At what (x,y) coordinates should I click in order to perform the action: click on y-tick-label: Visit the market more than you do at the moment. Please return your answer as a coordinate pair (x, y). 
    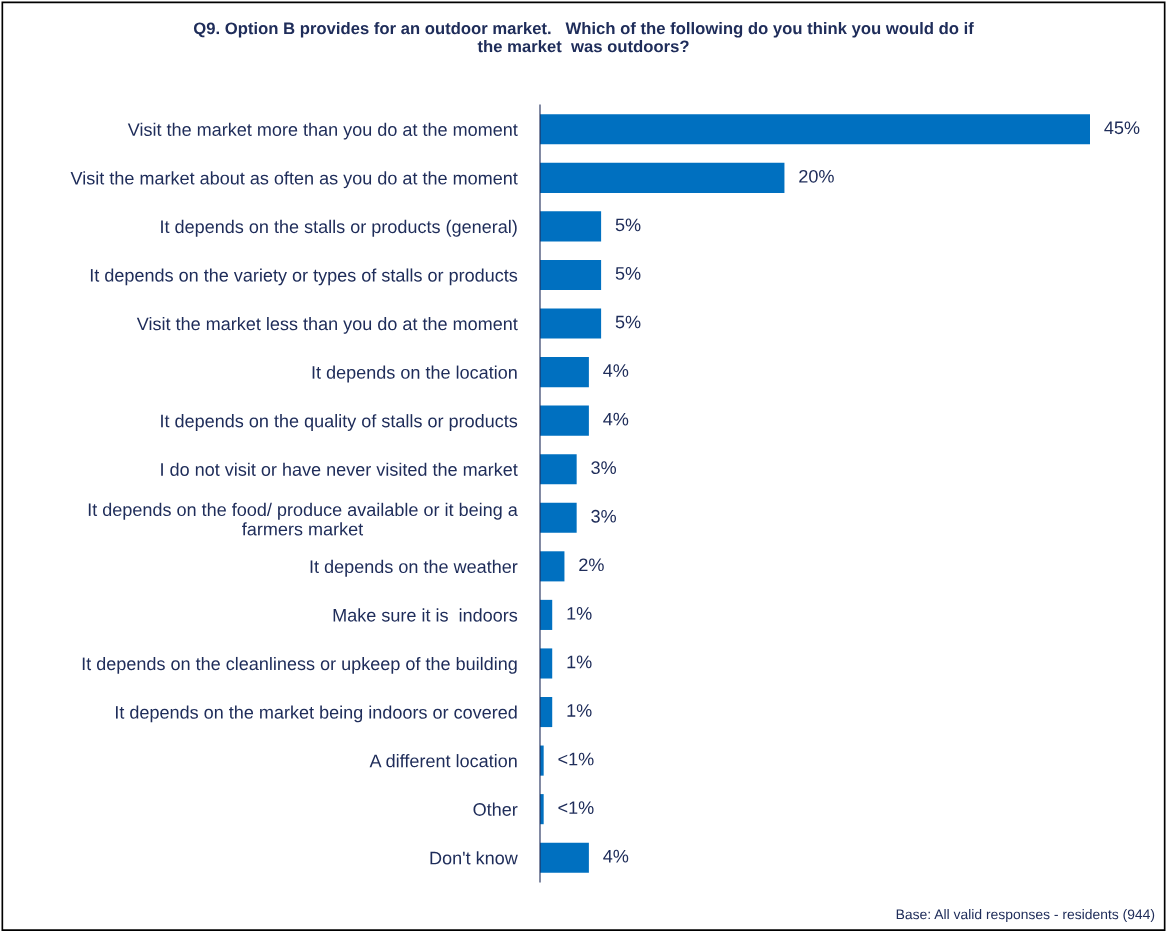
    Looking at the image, I should click on (322, 131).